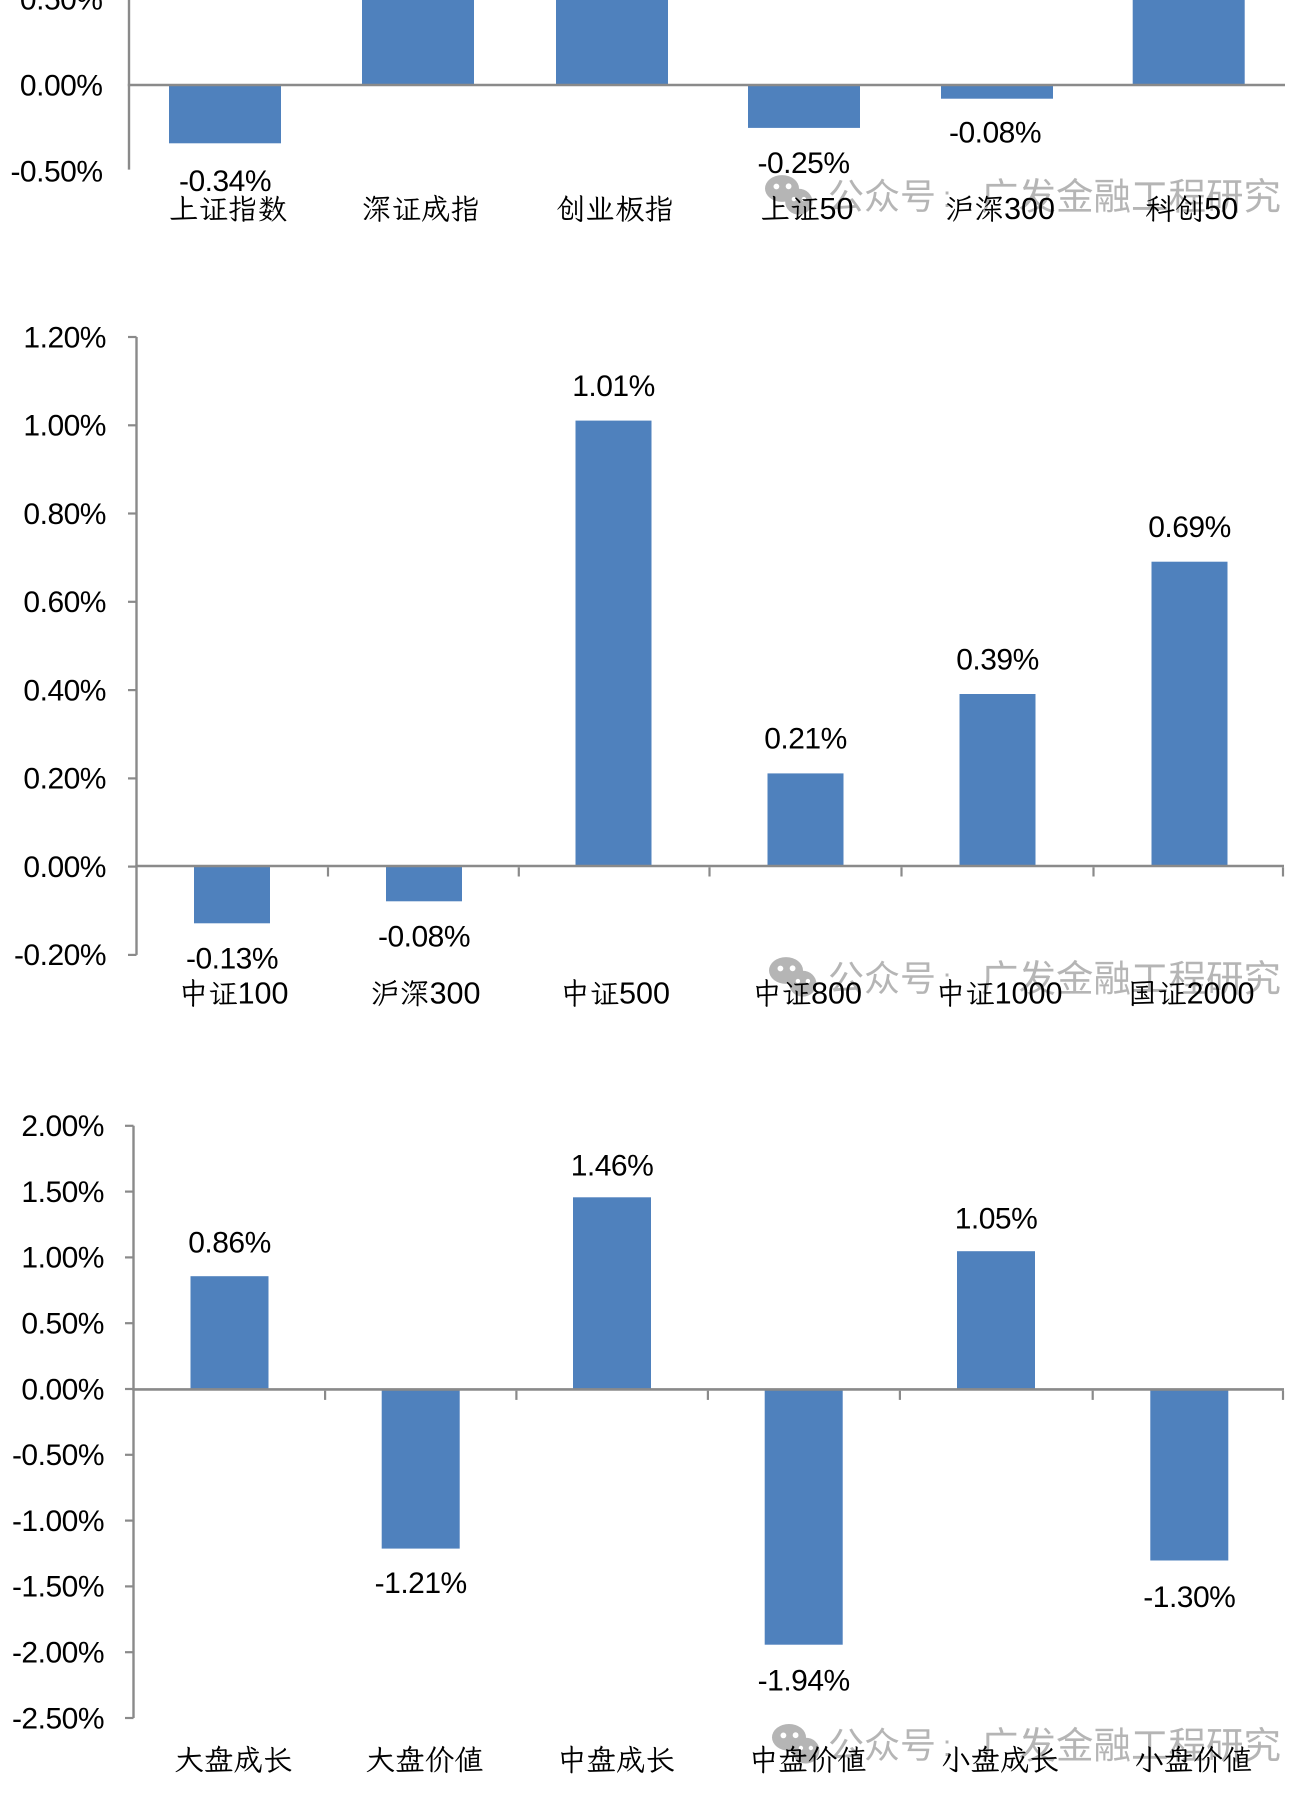  Describe the element at coordinates (62, 1192) in the screenshot. I see `svg-text: 1.50%` at that location.